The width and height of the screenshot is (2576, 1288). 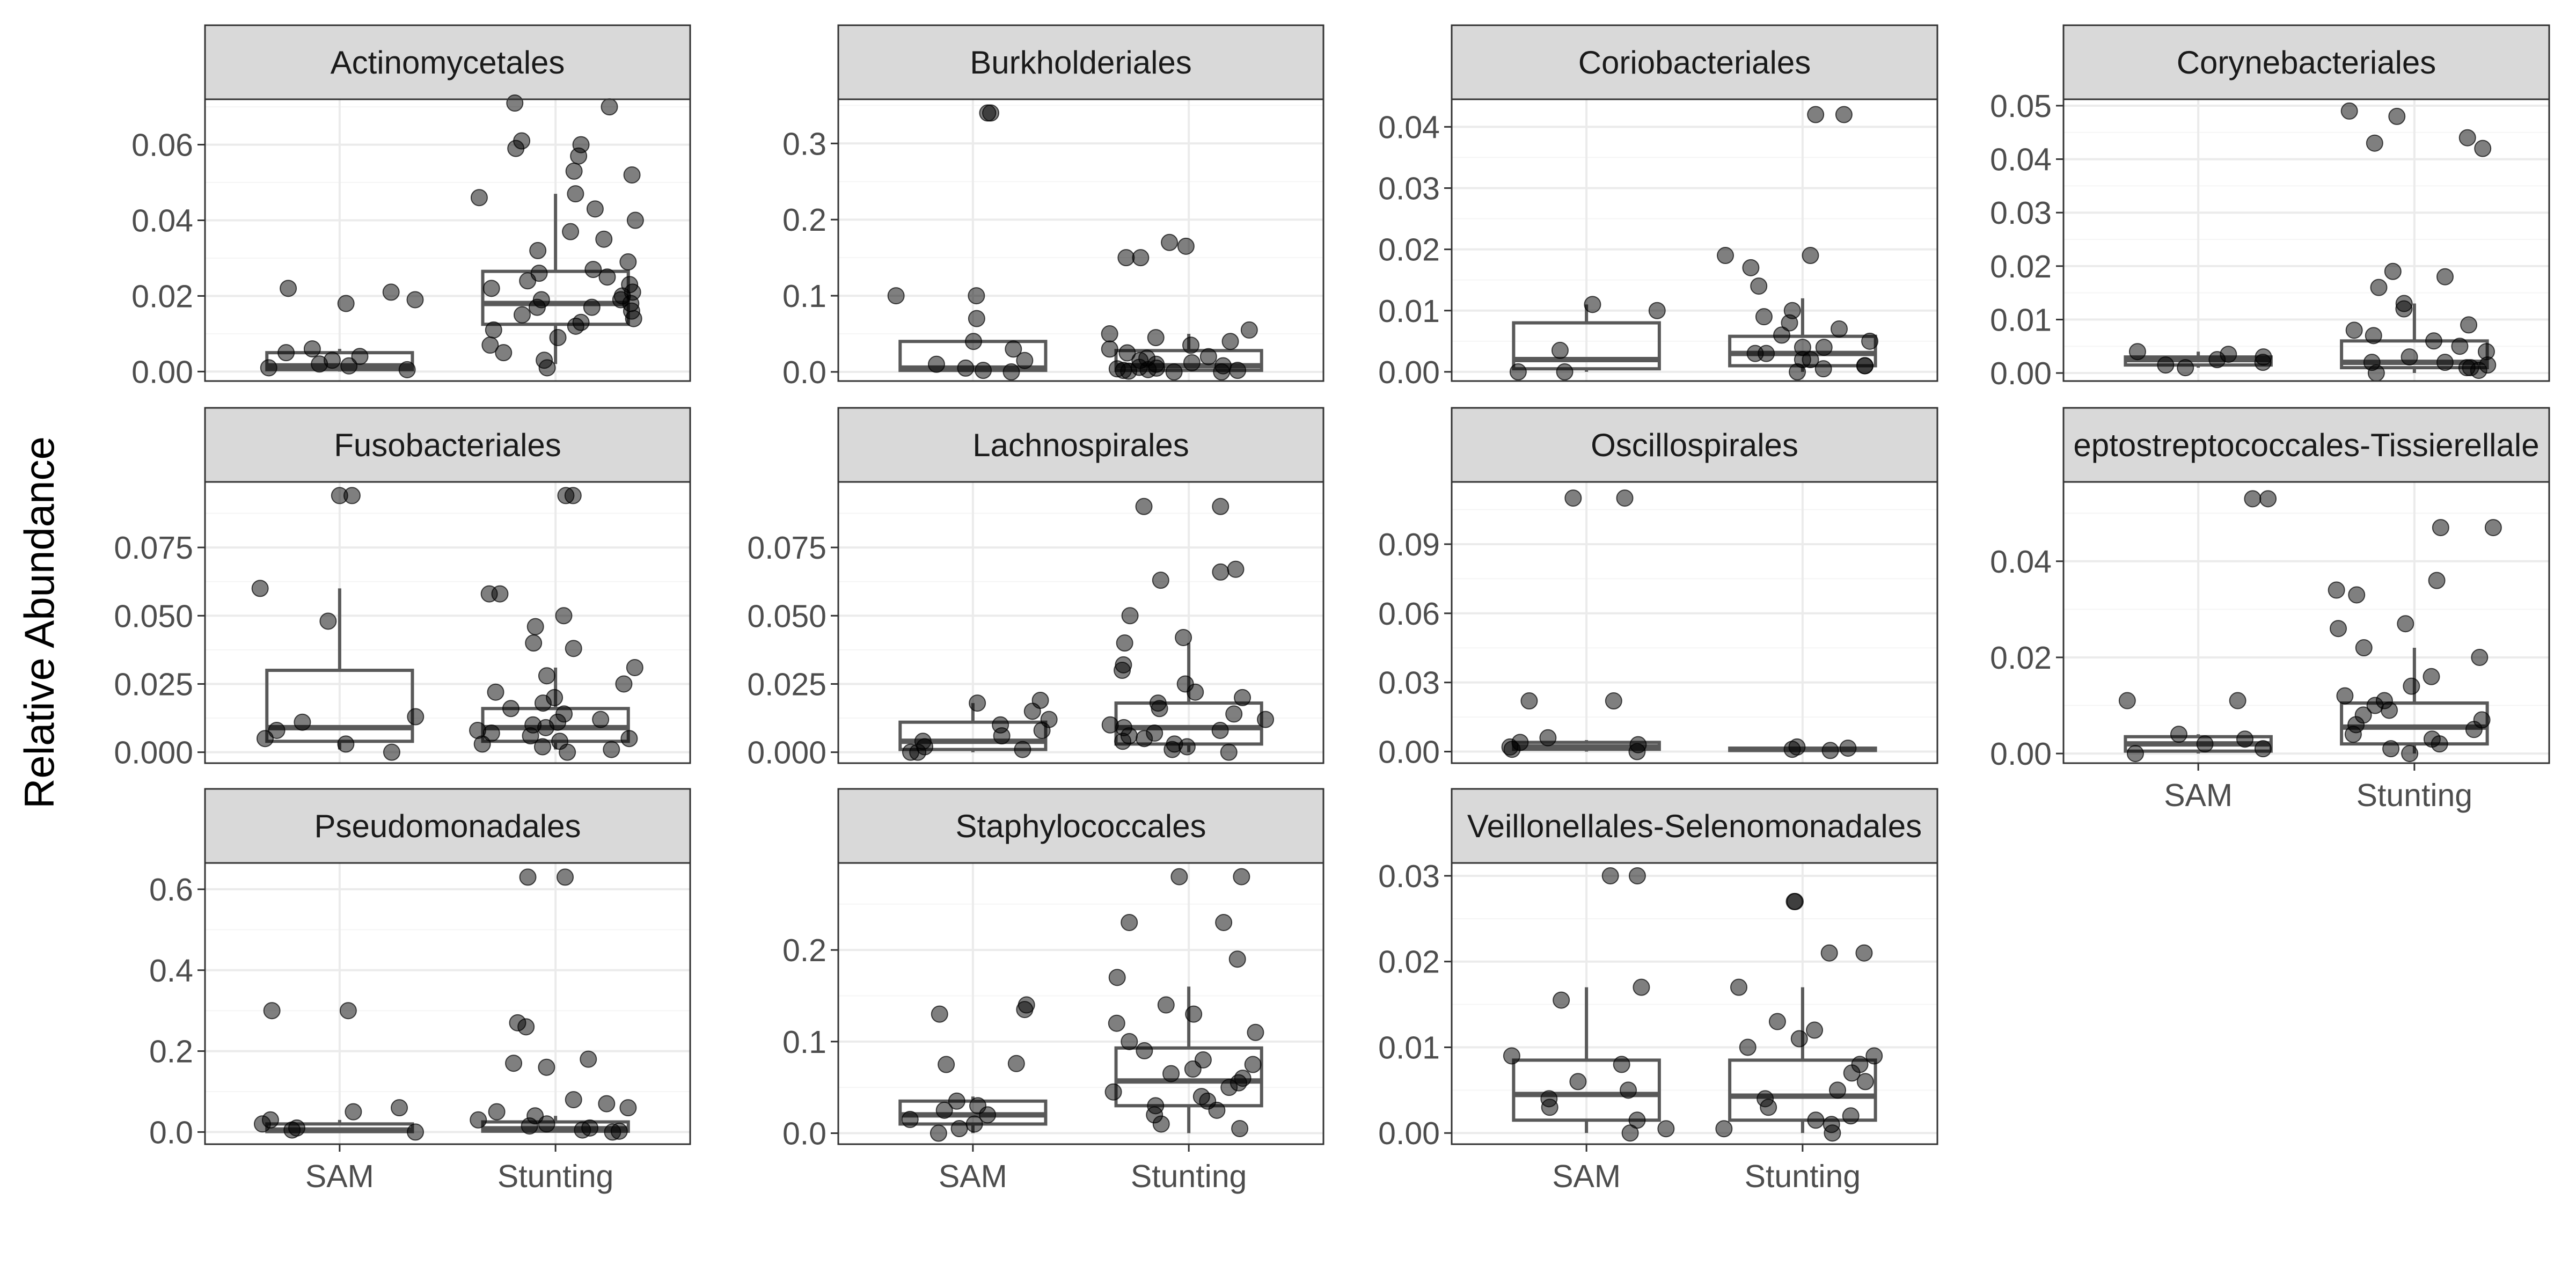 I want to click on y-tick-label: 0.075, so click(x=153, y=548).